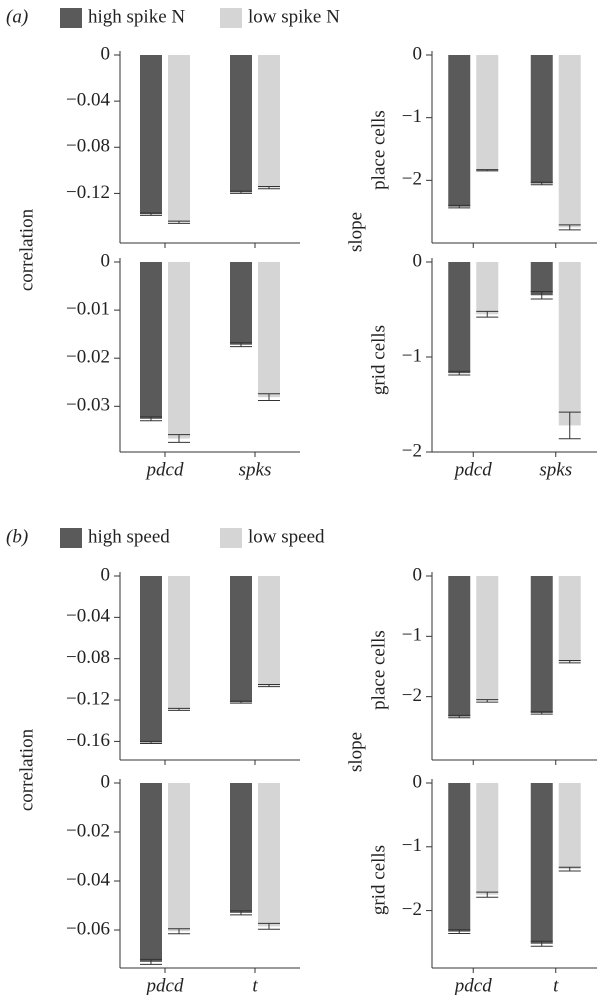 Image resolution: width=601 pixels, height=995 pixels. I want to click on section-label: (a), so click(17, 16).